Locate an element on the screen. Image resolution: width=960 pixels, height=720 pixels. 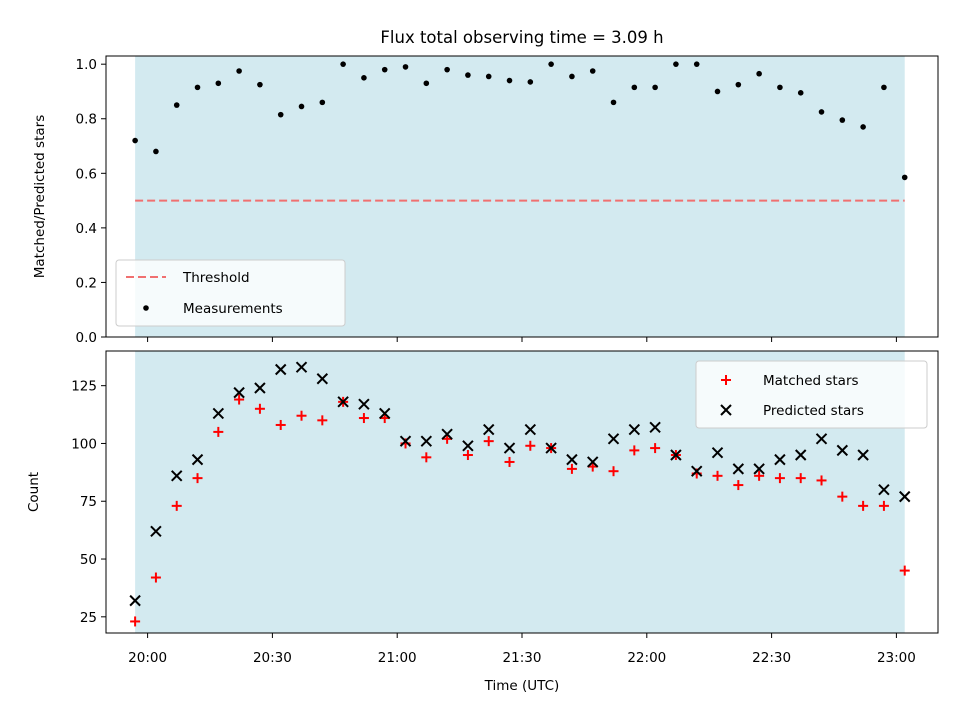
measurement-points is located at coordinates (520, 121).